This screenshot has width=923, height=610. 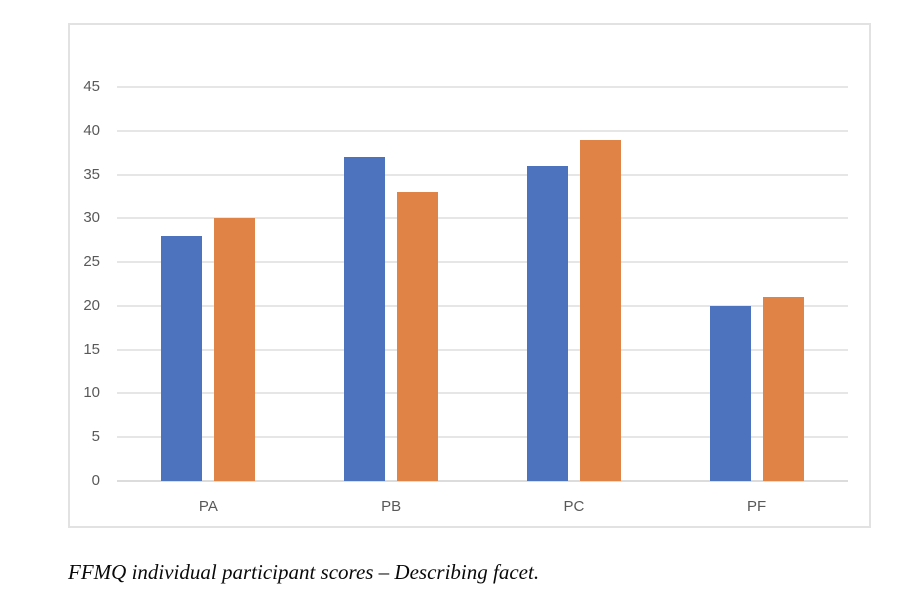 I want to click on y-axis-tick-label: 35, so click(x=91, y=174).